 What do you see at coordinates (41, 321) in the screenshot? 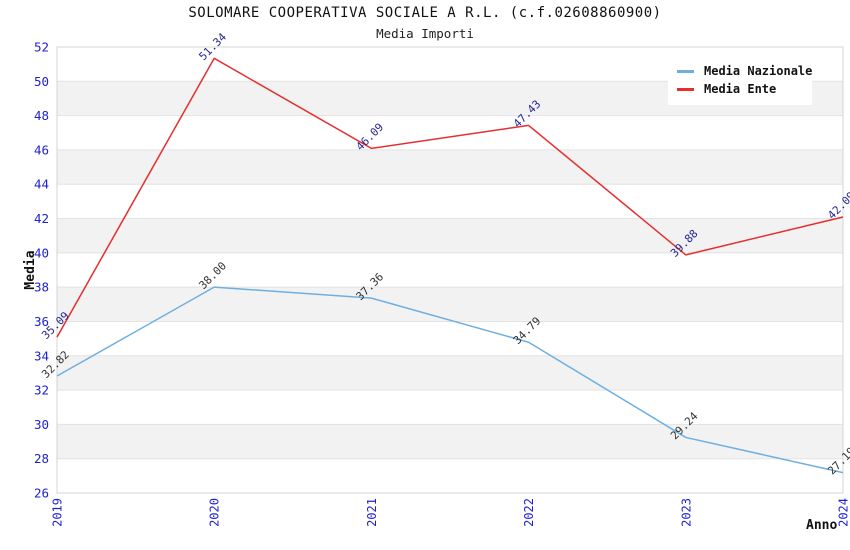
I see `y-tick-label: 36` at bounding box center [41, 321].